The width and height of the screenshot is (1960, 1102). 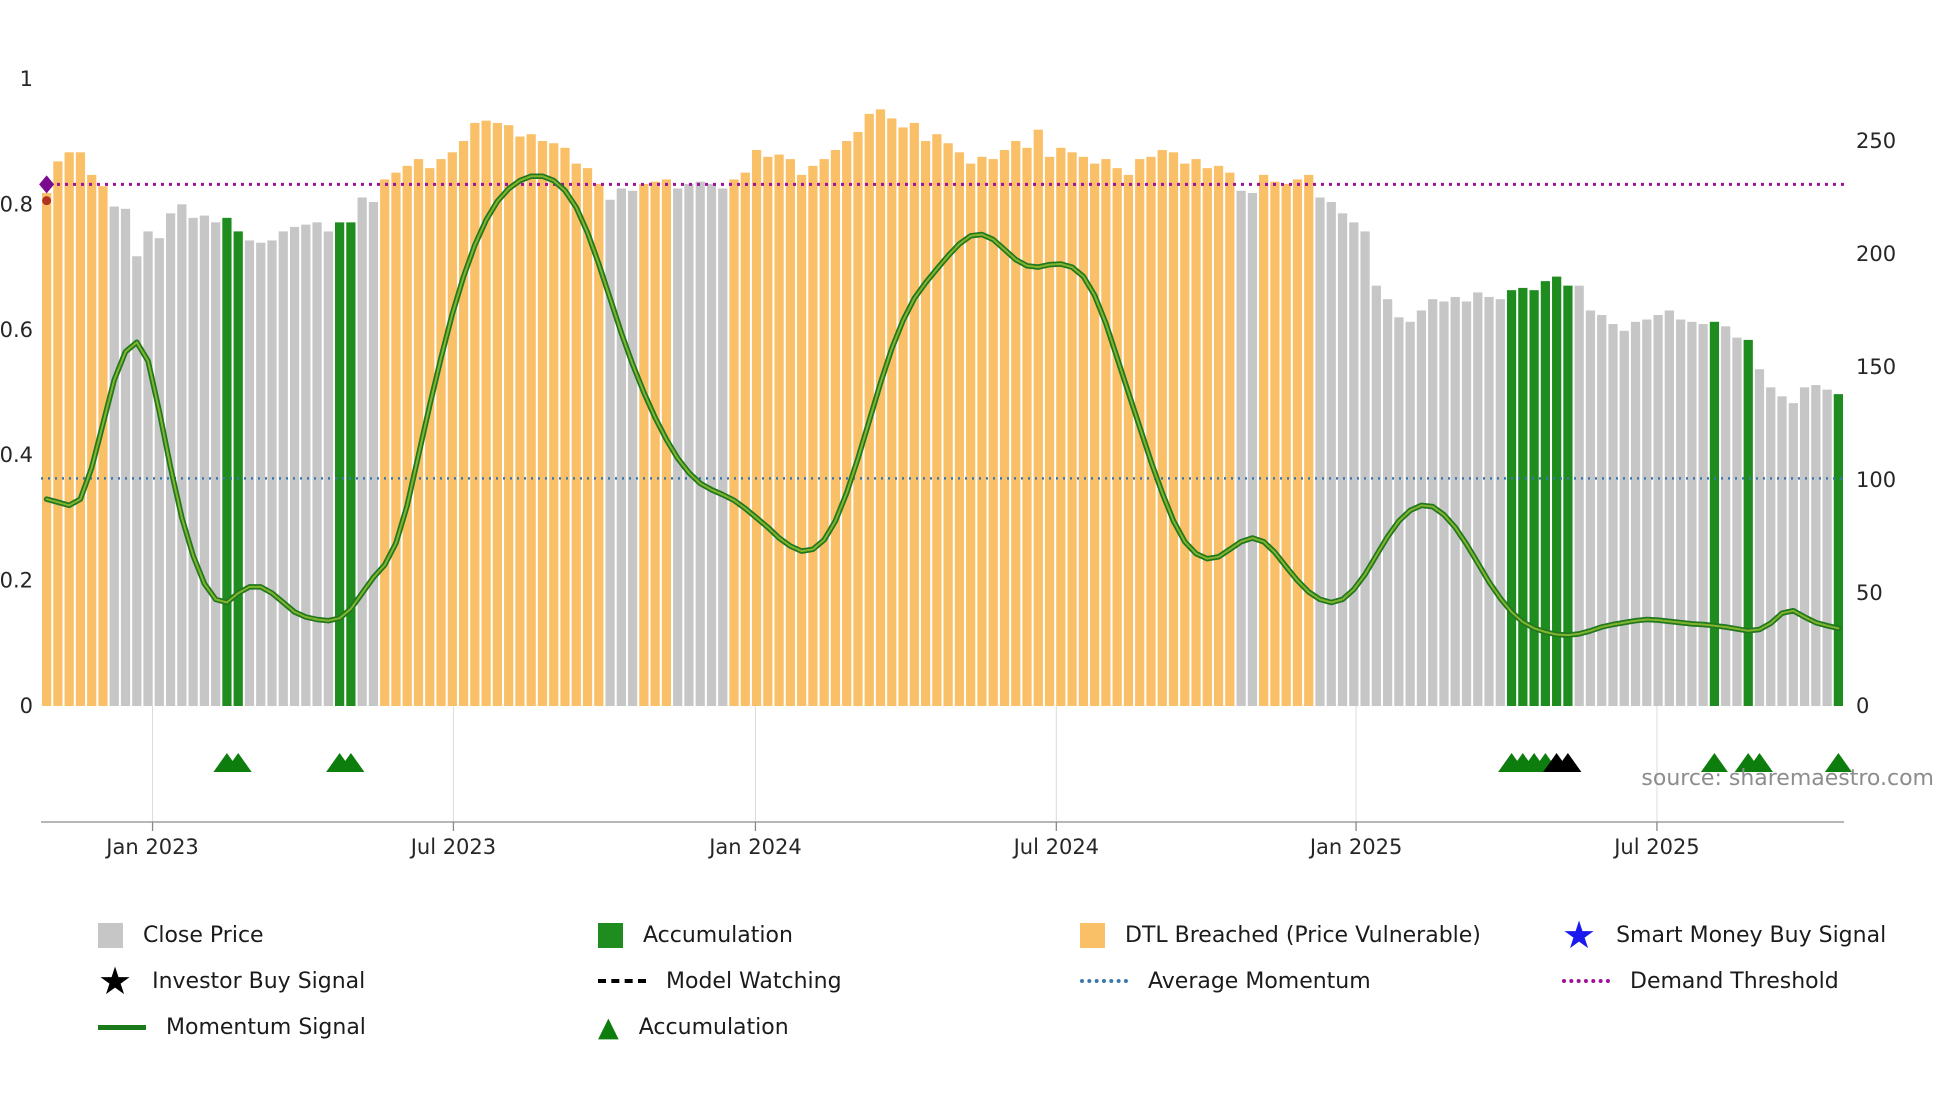 What do you see at coordinates (1876, 141) in the screenshot?
I see `svg-text: 250` at bounding box center [1876, 141].